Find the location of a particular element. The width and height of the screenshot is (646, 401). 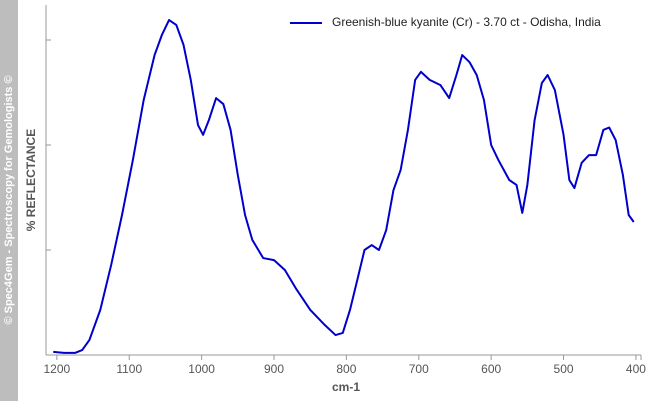

x-tick-label: 700 is located at coordinates (419, 369).